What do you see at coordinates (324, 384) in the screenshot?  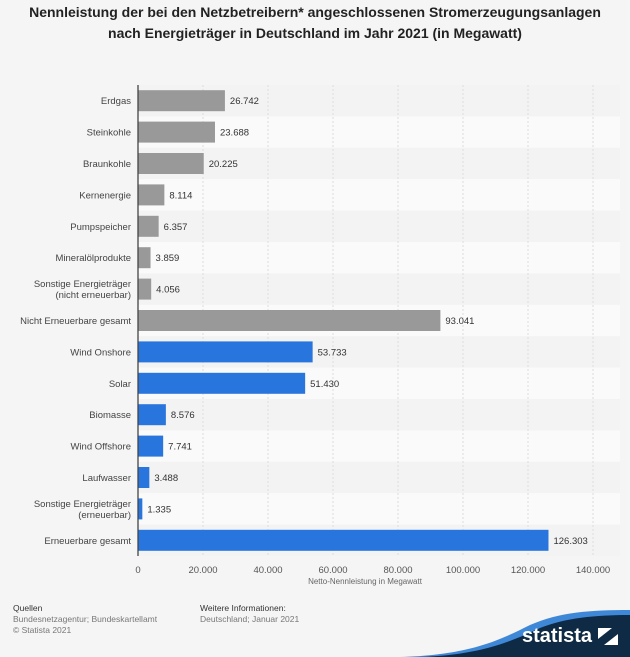 I see `value-label: 51.430` at bounding box center [324, 384].